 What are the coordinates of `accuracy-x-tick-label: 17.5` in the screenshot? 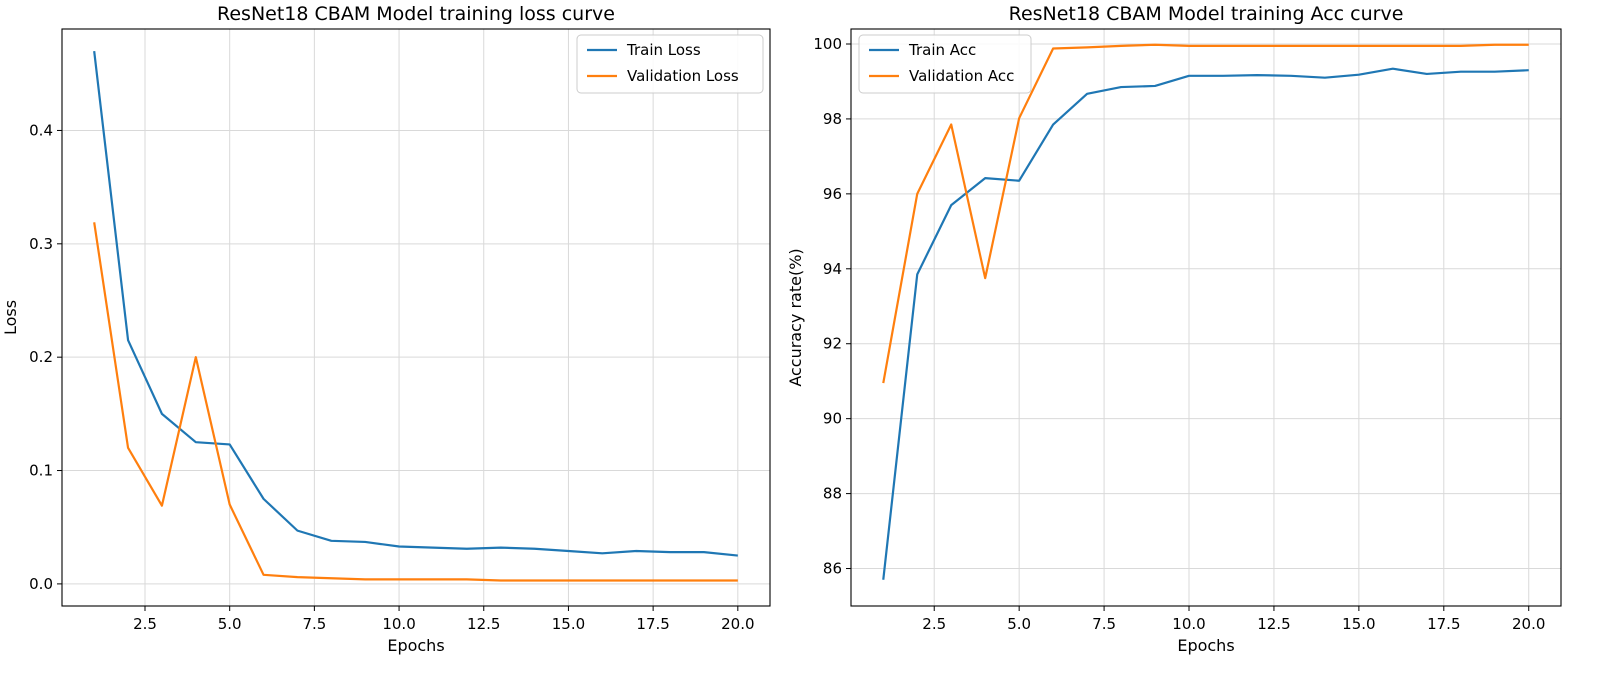 It's located at (1443, 624).